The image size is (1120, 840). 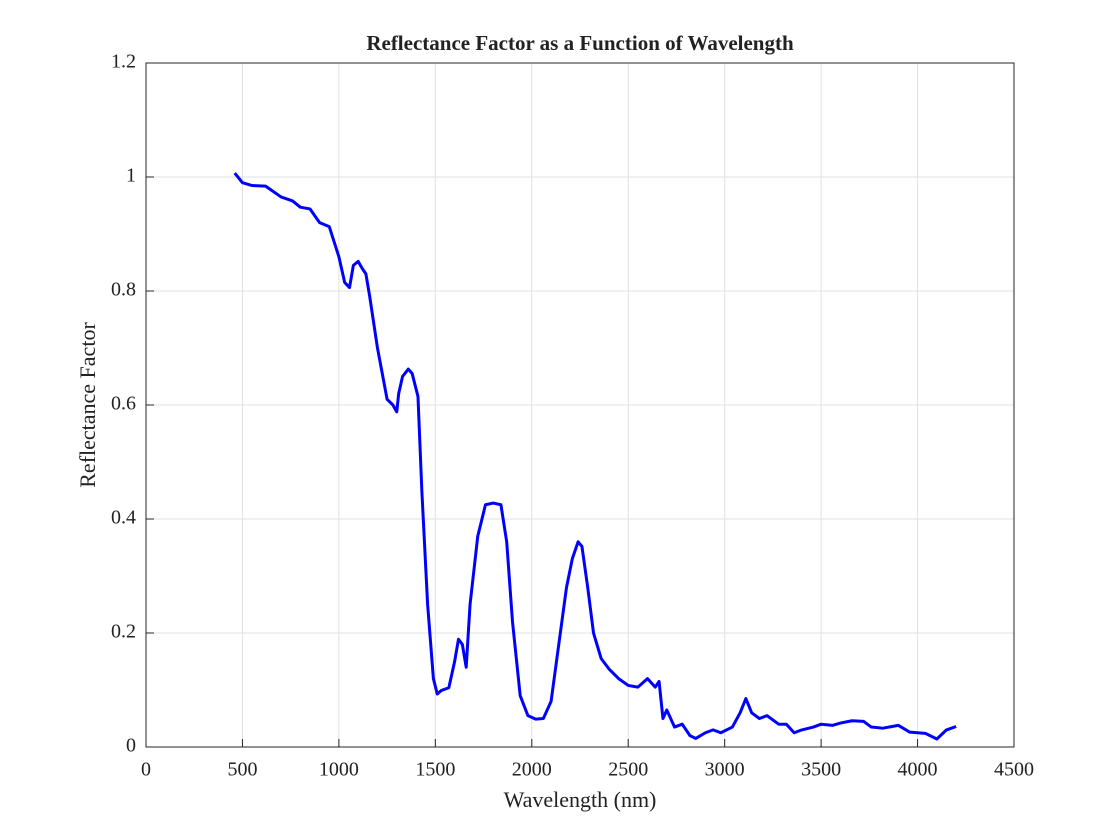 What do you see at coordinates (339, 770) in the screenshot?
I see `x-tick-label: 1000` at bounding box center [339, 770].